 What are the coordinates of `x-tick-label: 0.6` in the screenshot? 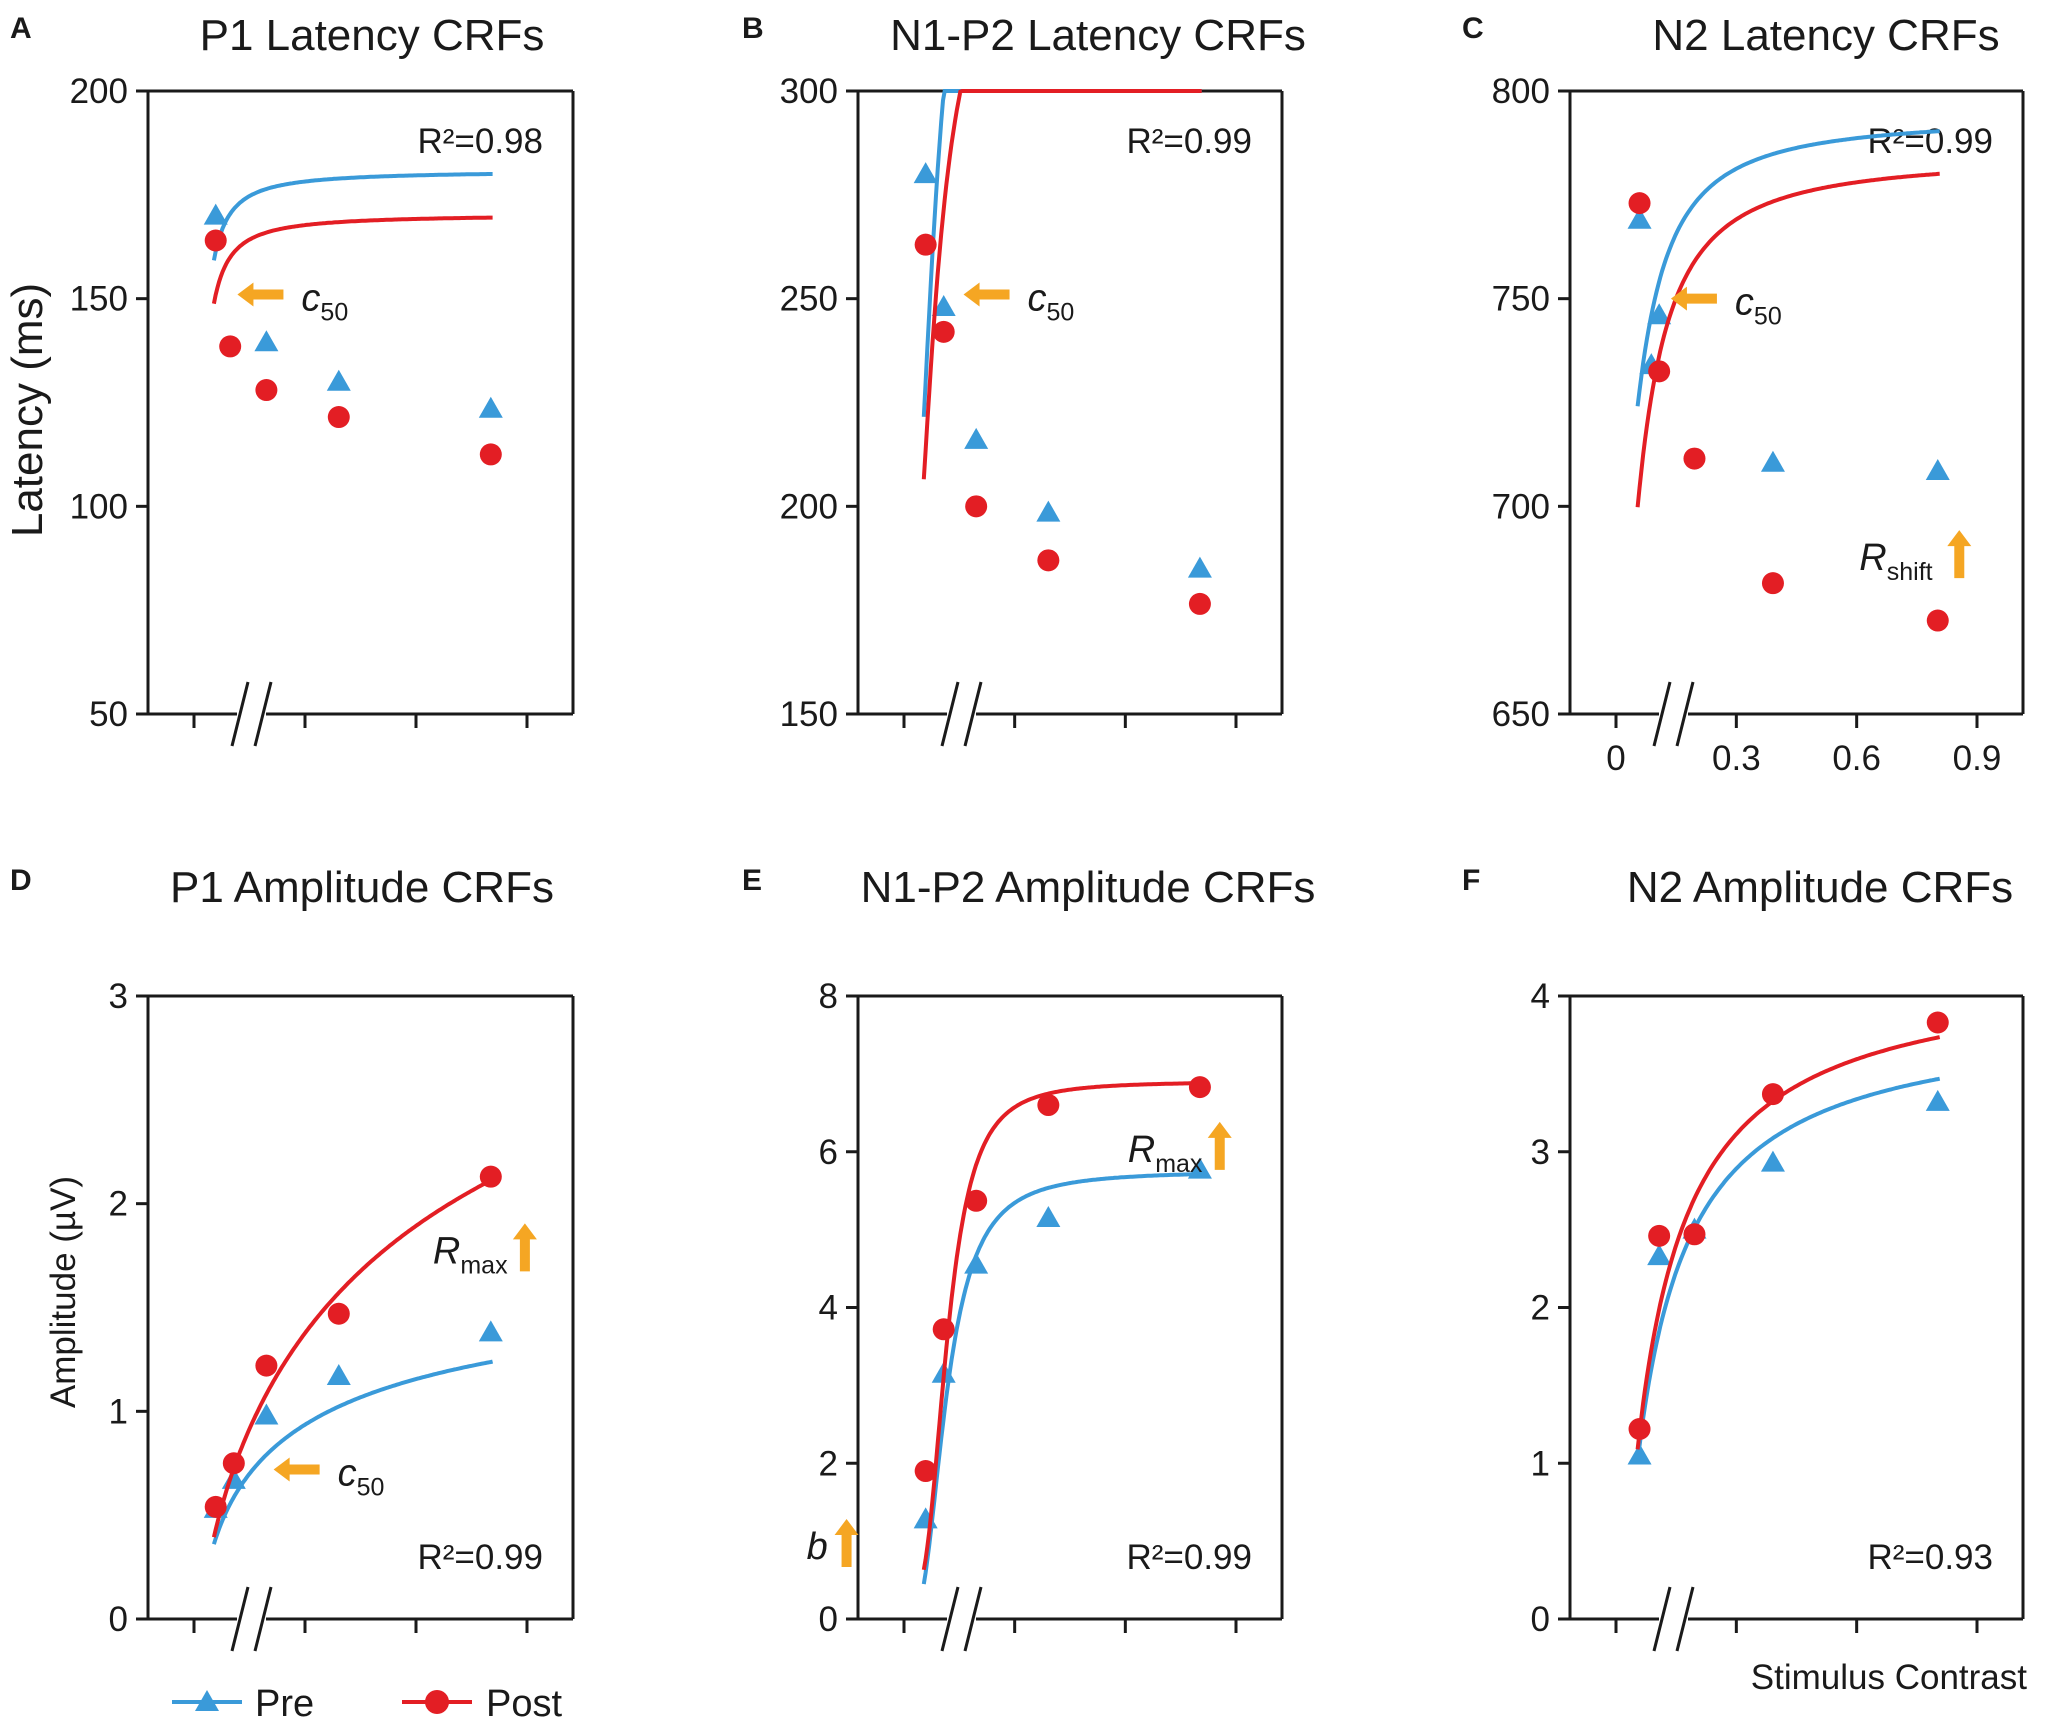 It's located at (1856, 758).